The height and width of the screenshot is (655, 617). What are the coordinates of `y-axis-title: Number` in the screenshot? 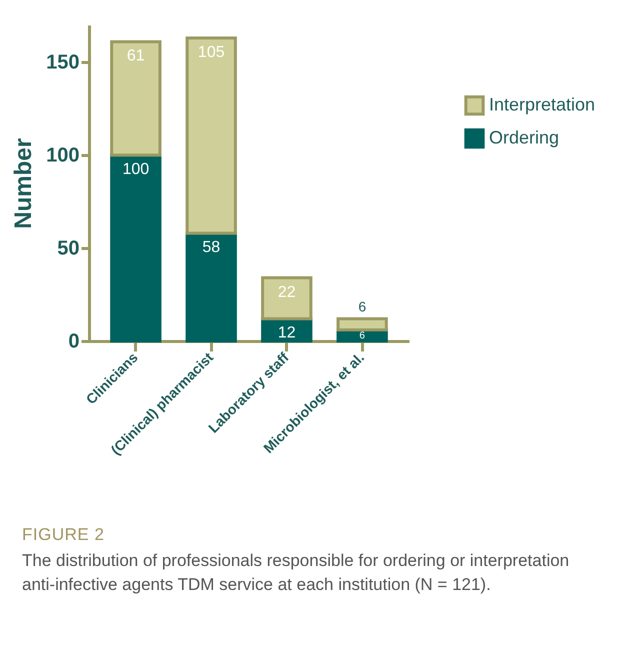 It's located at (24, 183).